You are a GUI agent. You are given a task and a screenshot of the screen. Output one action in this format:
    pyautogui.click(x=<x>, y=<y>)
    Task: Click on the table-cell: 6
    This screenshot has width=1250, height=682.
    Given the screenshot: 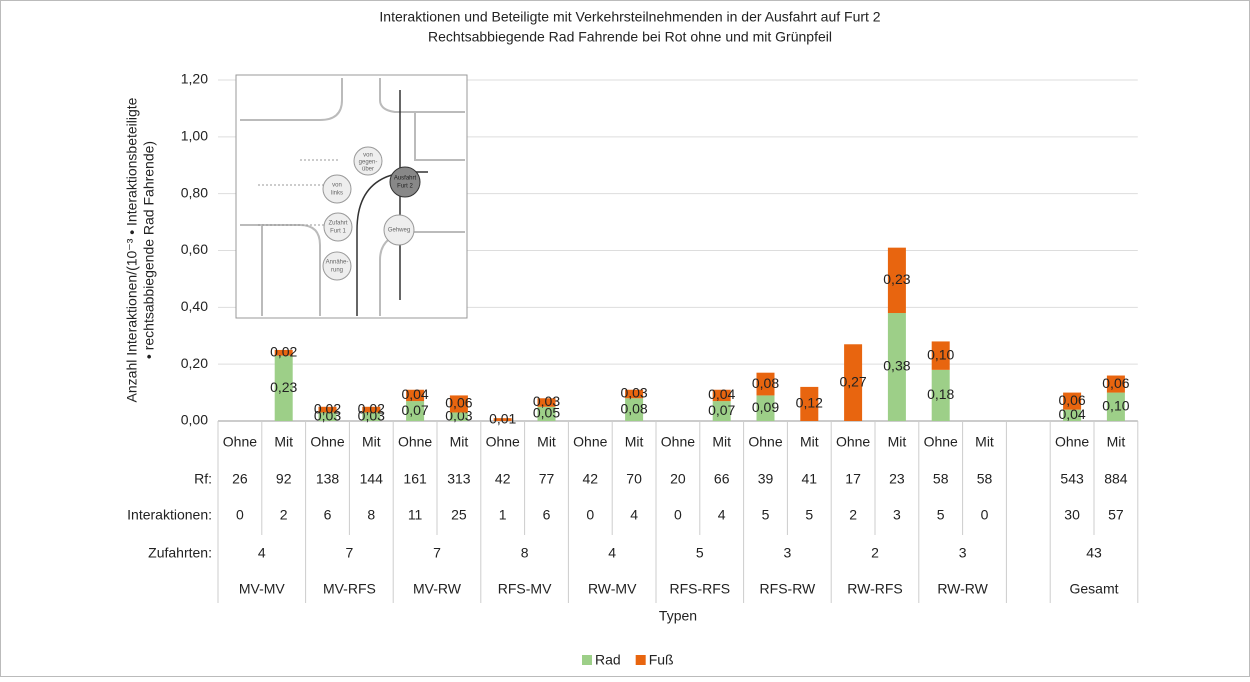 What is the action you would take?
    pyautogui.click(x=547, y=515)
    